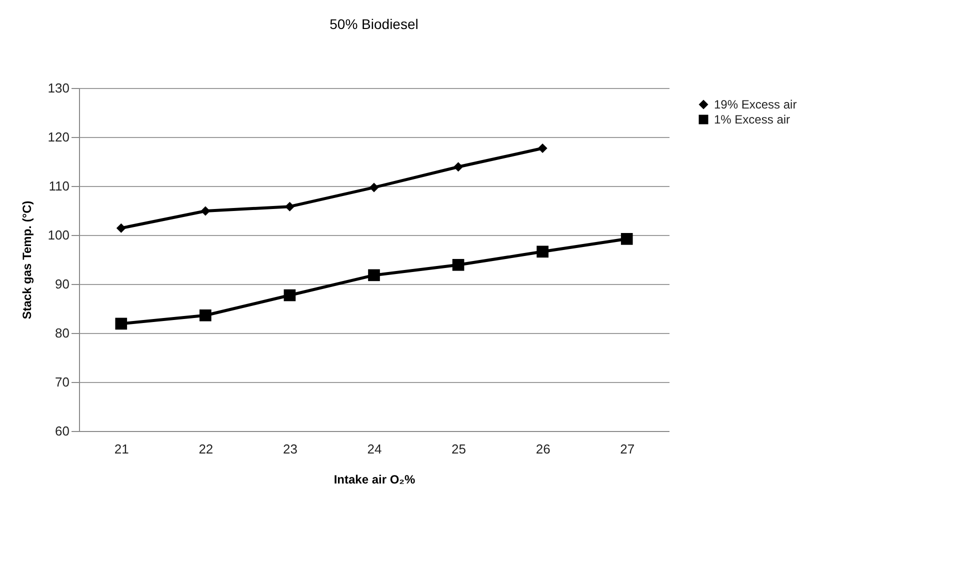 This screenshot has height=579, width=958. Describe the element at coordinates (375, 479) in the screenshot. I see `x-axis-title: Intake air O₂%` at that location.